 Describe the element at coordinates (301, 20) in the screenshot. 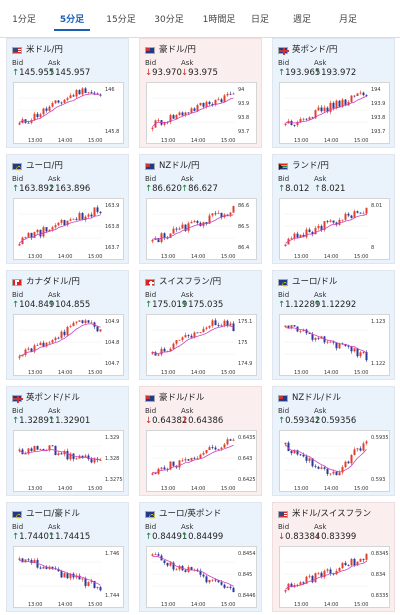

I see `tab-週足: 週足` at that location.